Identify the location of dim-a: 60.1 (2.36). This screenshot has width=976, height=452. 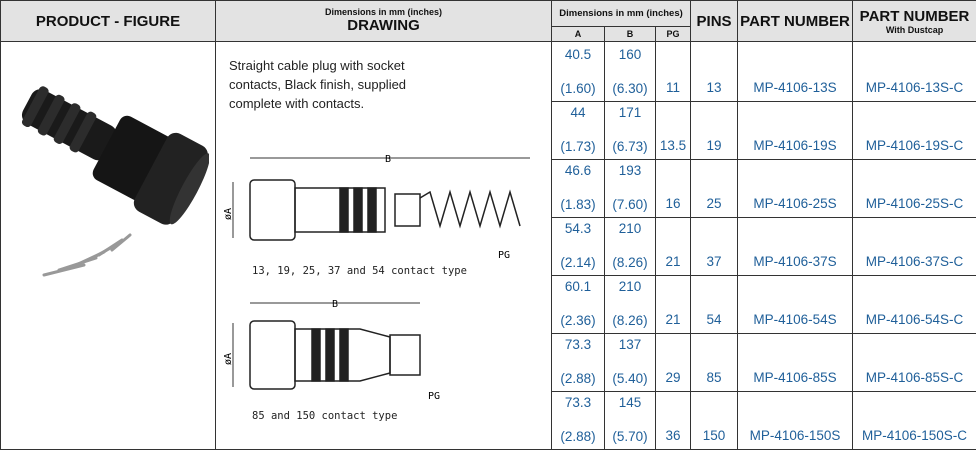
(578, 304).